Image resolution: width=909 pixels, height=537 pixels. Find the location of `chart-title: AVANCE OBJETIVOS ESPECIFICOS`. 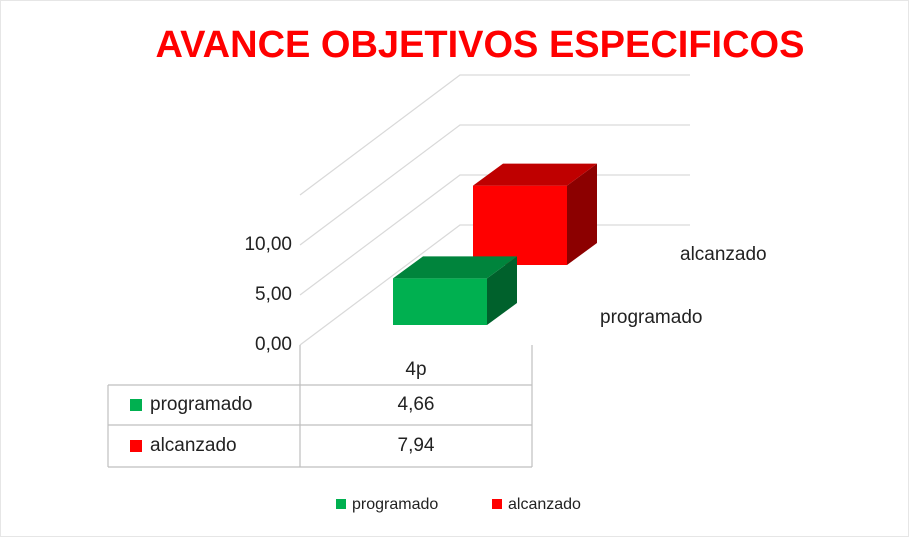

chart-title: AVANCE OBJETIVOS ESPECIFICOS is located at coordinates (480, 45).